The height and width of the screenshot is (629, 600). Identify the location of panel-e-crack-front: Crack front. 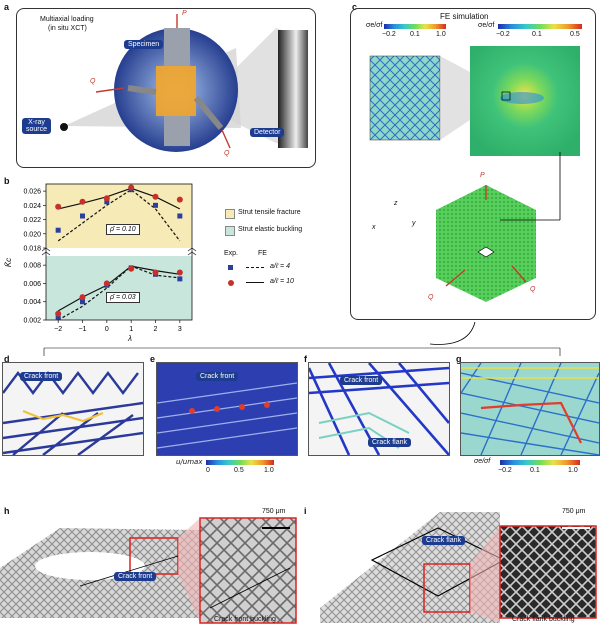
(217, 376).